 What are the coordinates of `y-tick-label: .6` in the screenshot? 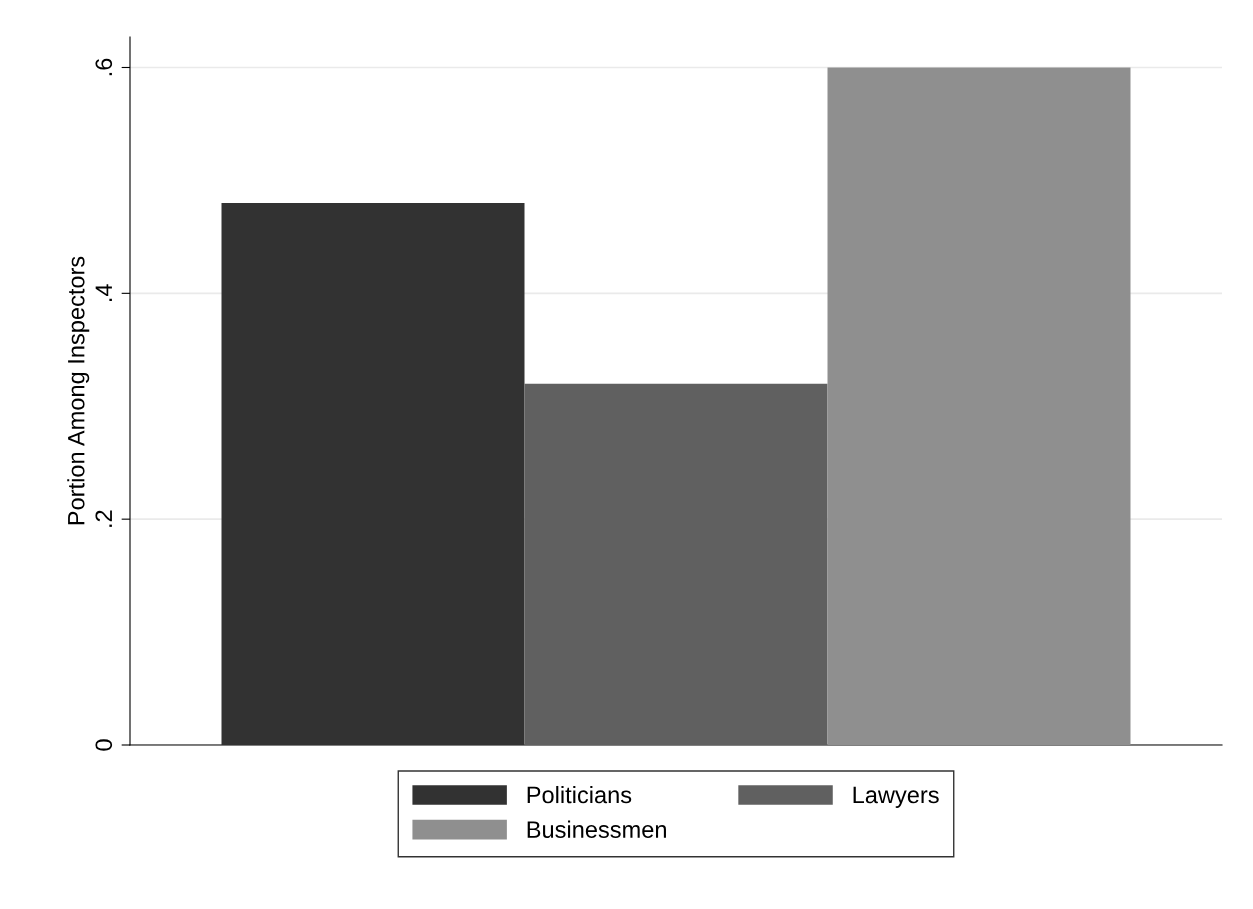 It's located at (104, 67).